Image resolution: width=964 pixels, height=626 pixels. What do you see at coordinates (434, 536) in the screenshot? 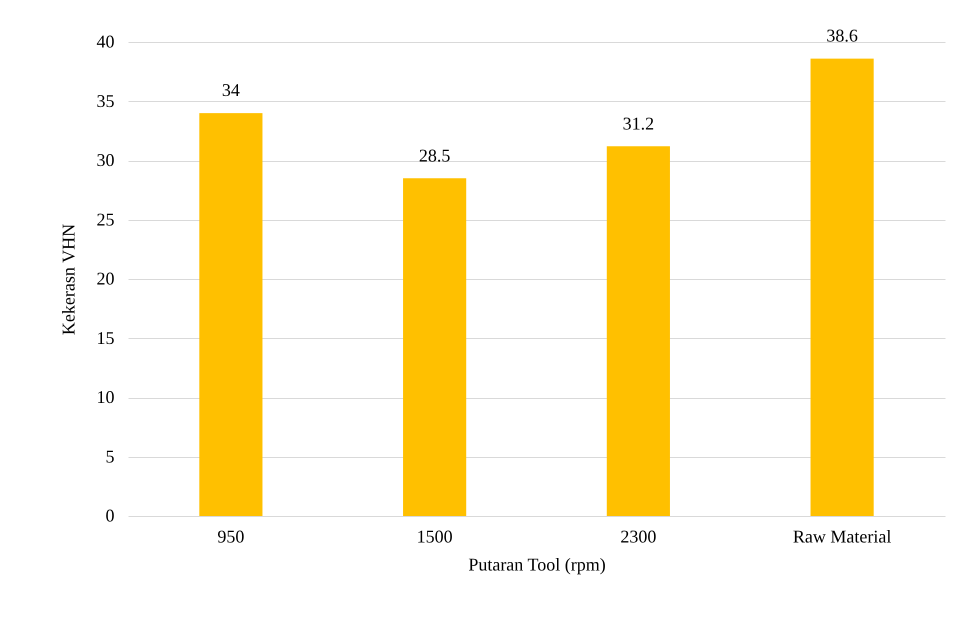
I see `x-tick-label: 1500` at bounding box center [434, 536].